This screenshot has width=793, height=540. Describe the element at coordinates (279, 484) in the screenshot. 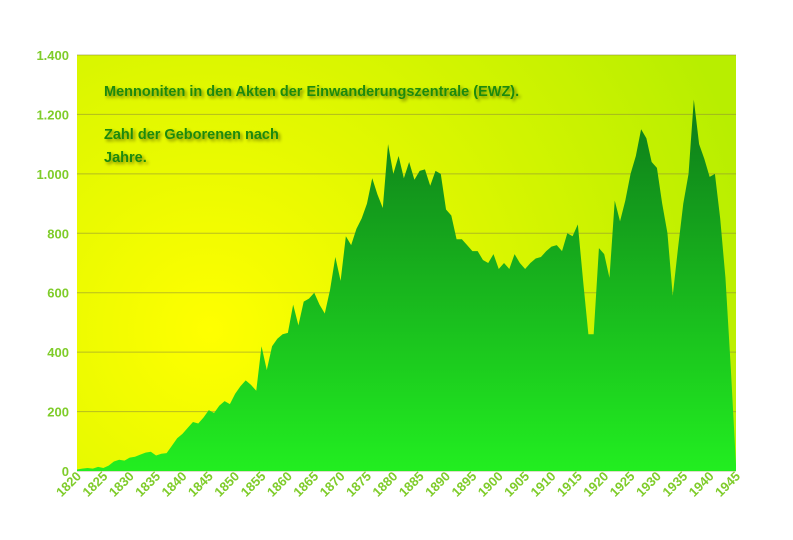

I see `x-tick-label-8: 1860` at that location.